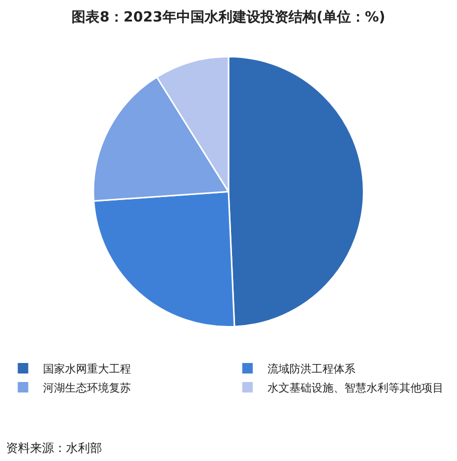  I want to click on chart-title: 图表8：2023年中国水利建设投资结构(单位：%), so click(229, 17).